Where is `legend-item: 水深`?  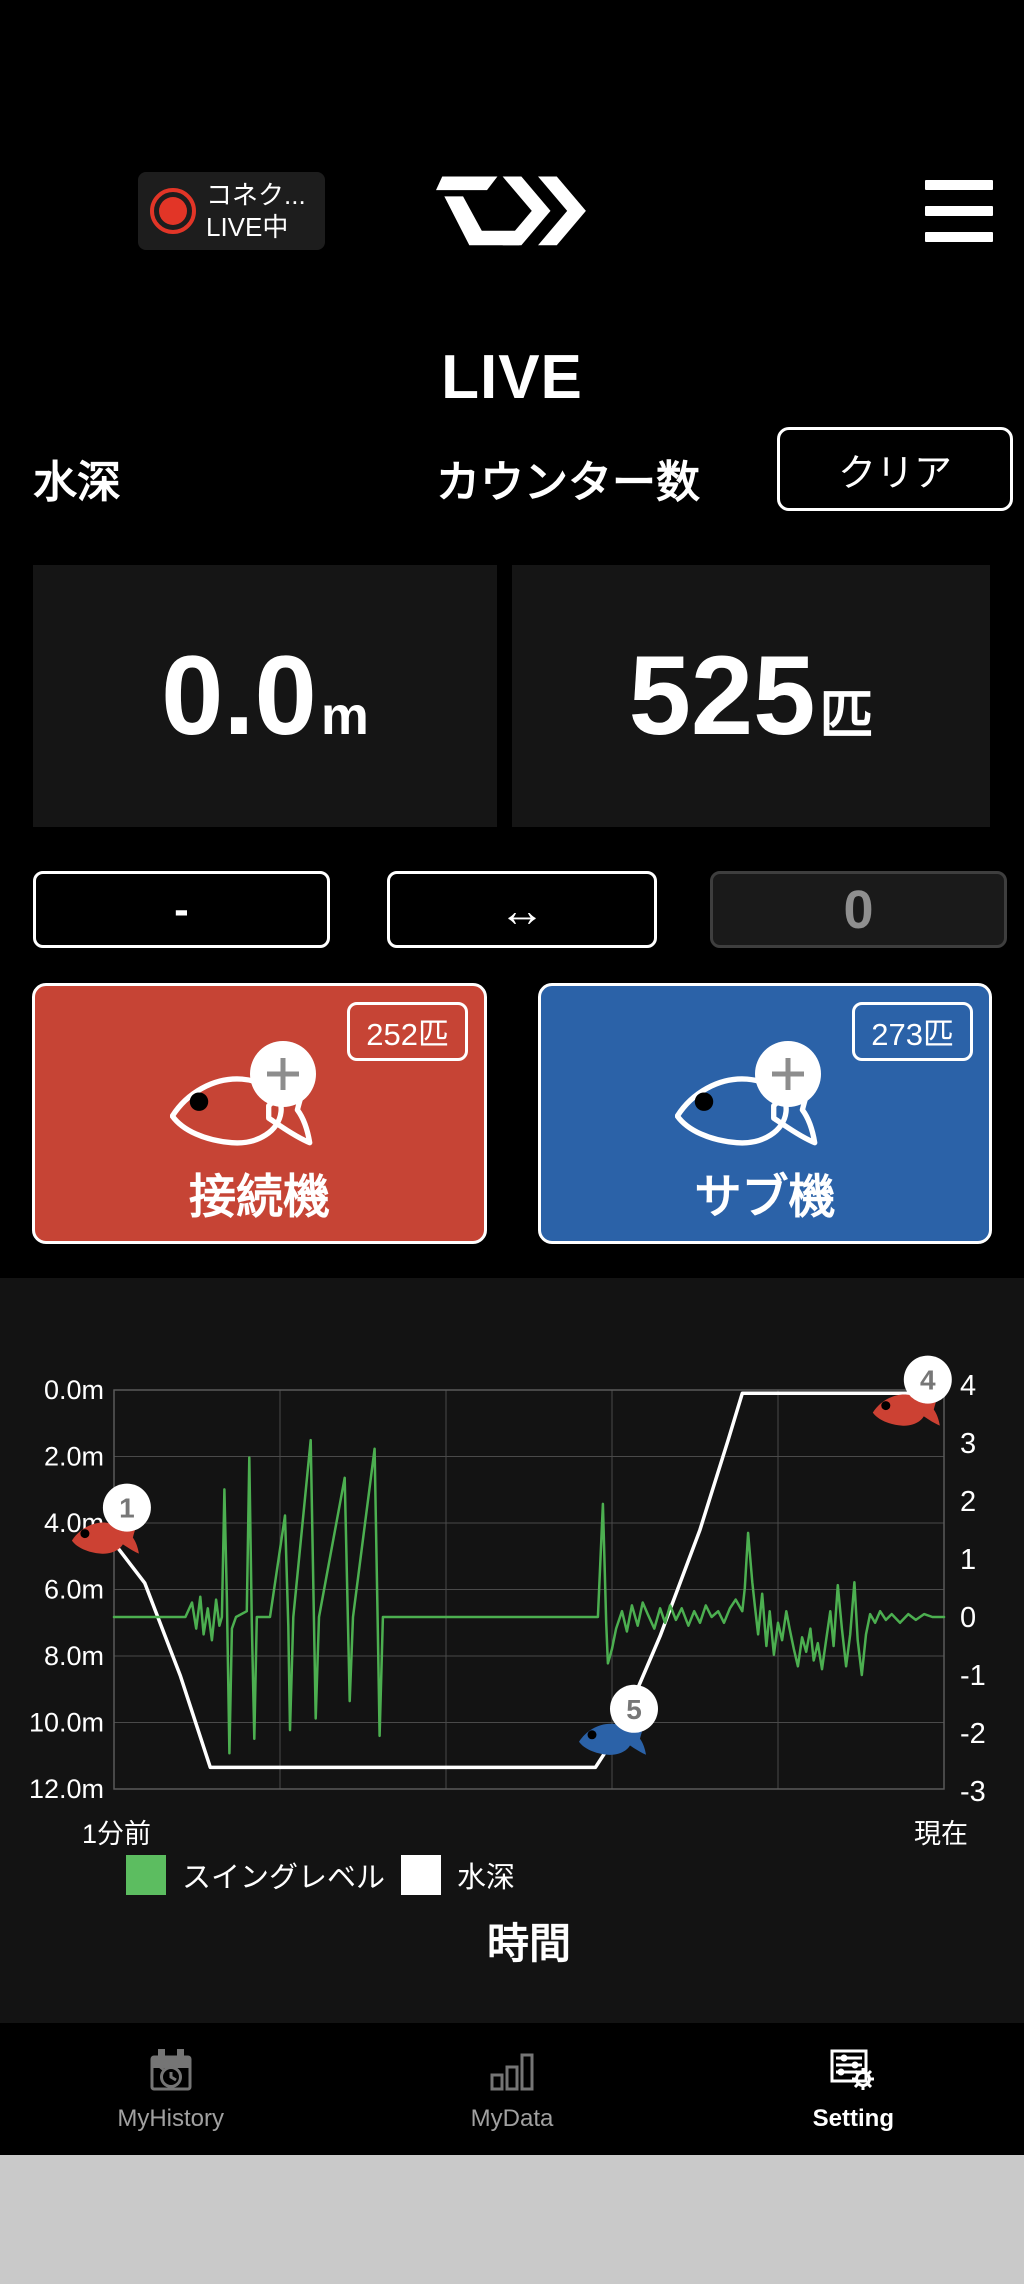
legend-item: 水深 is located at coordinates (458, 1875).